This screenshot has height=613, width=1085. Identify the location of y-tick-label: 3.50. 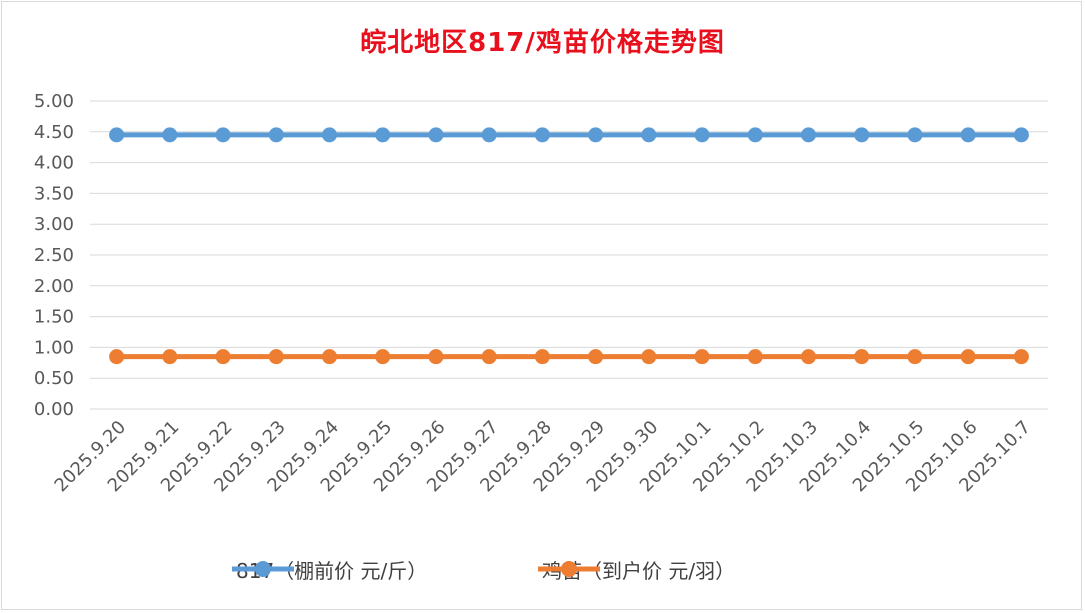
(54, 193).